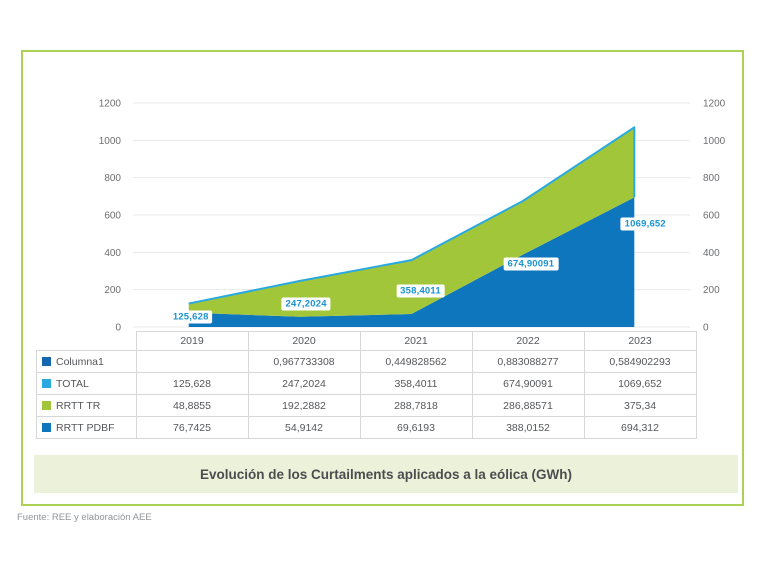 The image size is (768, 561). What do you see at coordinates (416, 341) in the screenshot?
I see `table-header-cell: 2021` at bounding box center [416, 341].